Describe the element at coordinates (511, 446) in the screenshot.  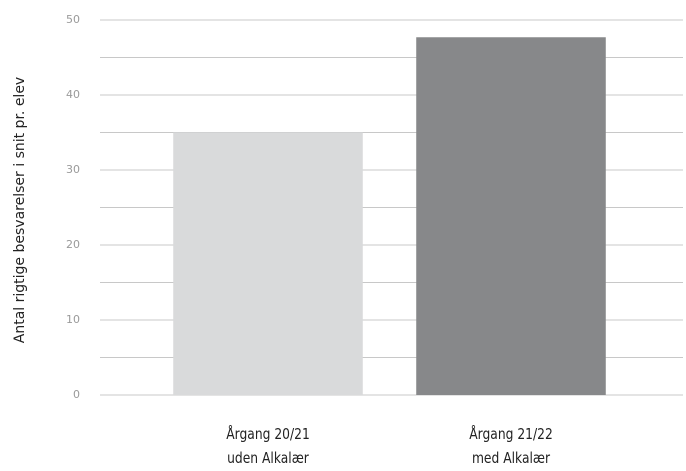
I see `x-tick-label: Årgang 21/22 med Alkalær` at that location.